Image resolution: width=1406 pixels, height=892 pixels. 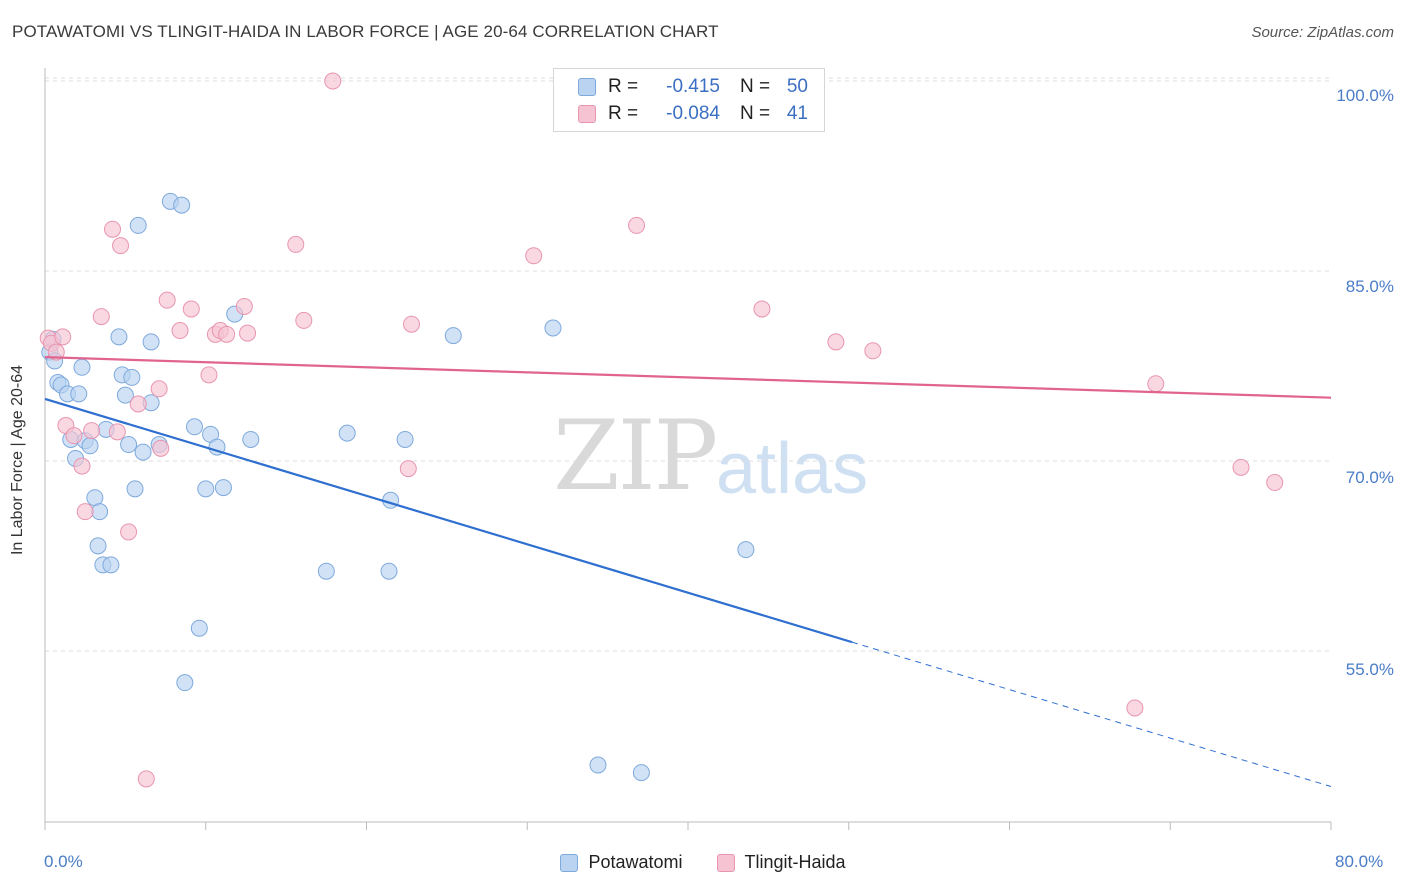 I want to click on trend-line-extrapolated, so click(x=1091, y=714).